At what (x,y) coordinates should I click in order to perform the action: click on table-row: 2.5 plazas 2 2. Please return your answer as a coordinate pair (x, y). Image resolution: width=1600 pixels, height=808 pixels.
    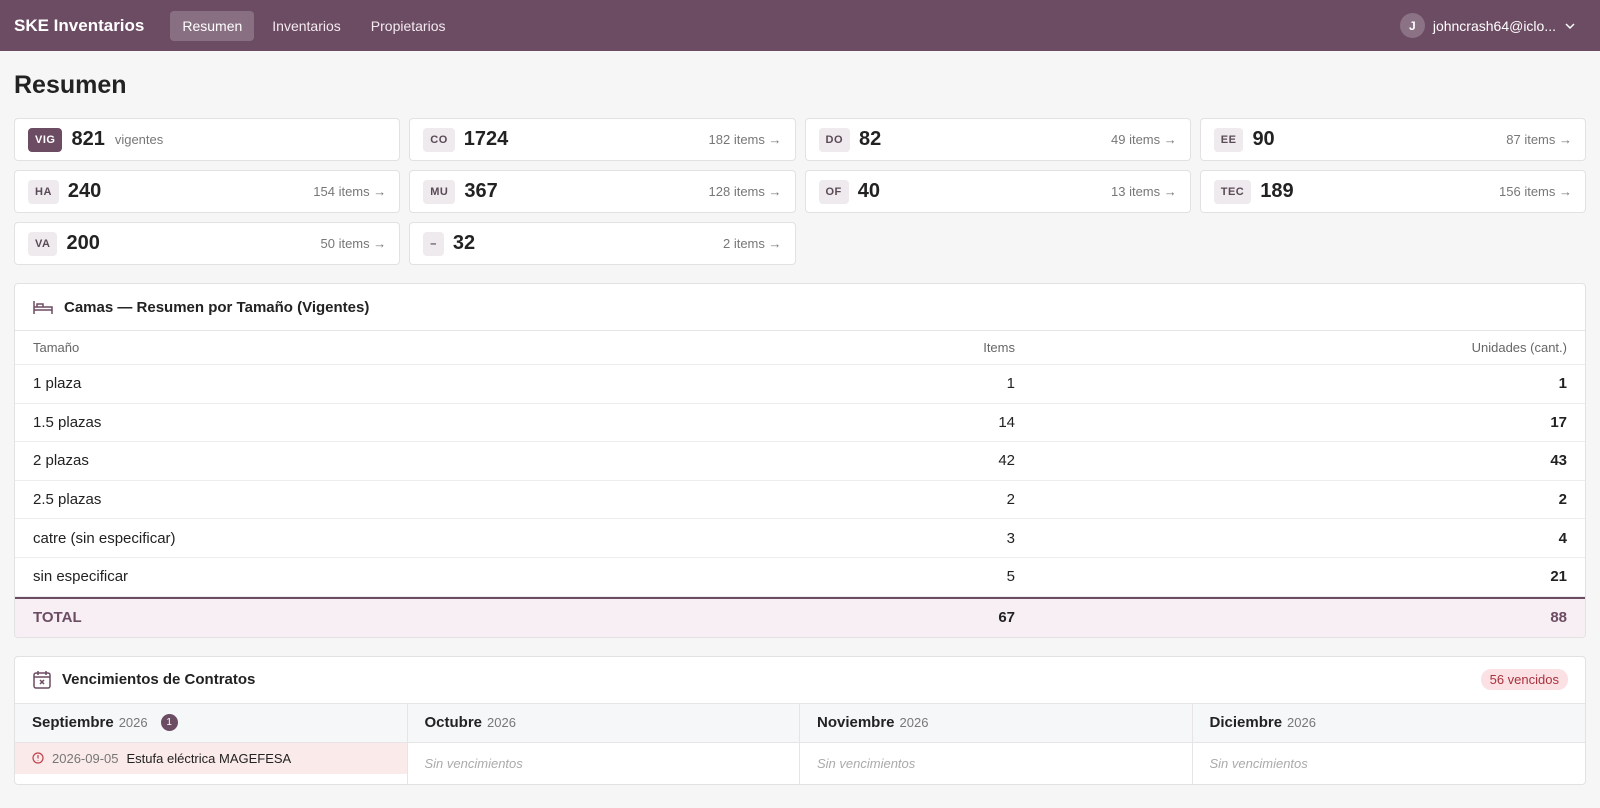
    Looking at the image, I should click on (800, 500).